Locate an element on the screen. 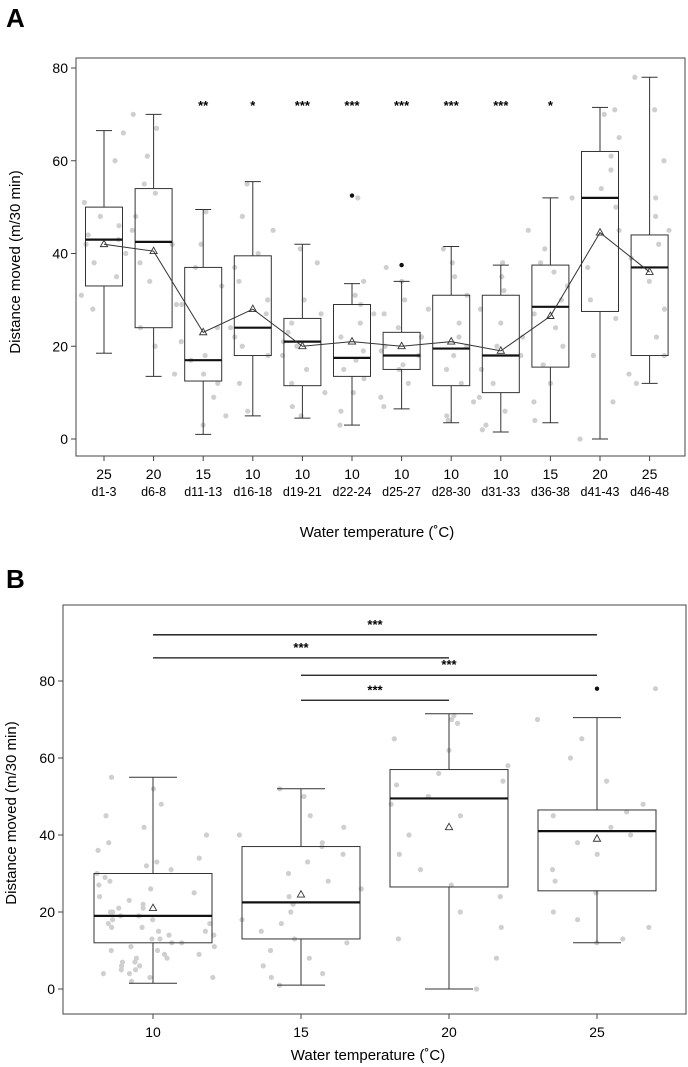 Image resolution: width=688 pixels, height=1067 pixels. significance-label: * is located at coordinates (253, 105).